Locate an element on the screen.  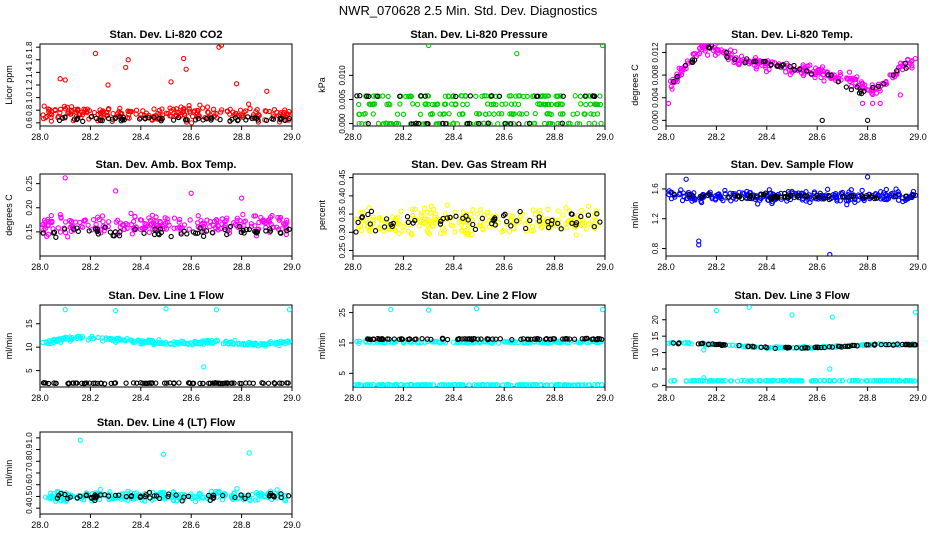
y-tick-label: 0.8 is located at coordinates (29, 461).